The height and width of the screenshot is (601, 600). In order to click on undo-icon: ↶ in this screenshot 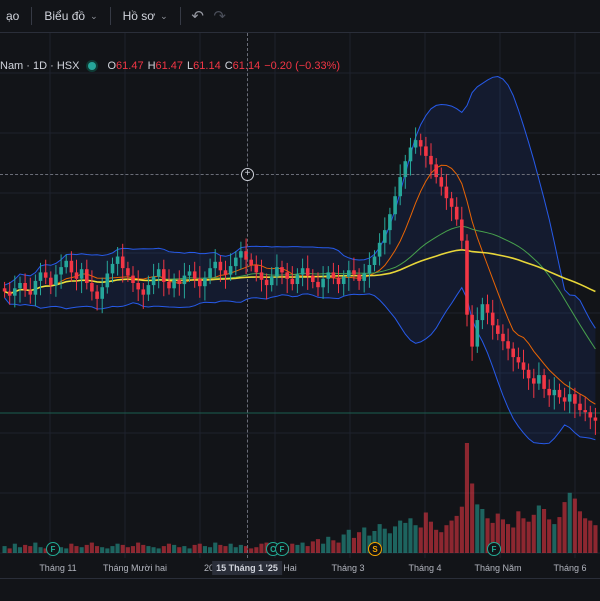, I will do `click(197, 16)`.